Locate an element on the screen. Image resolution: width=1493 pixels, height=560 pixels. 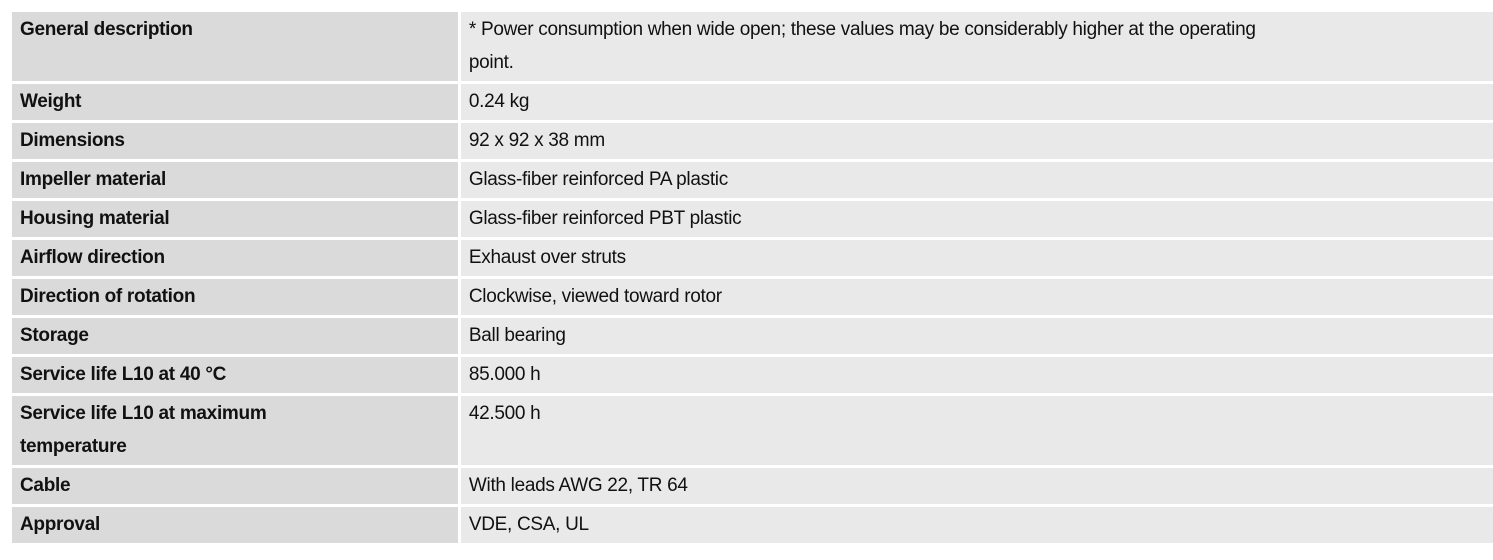
spec-row: Service life L10 at 40 °C 85.000 h is located at coordinates (752, 375).